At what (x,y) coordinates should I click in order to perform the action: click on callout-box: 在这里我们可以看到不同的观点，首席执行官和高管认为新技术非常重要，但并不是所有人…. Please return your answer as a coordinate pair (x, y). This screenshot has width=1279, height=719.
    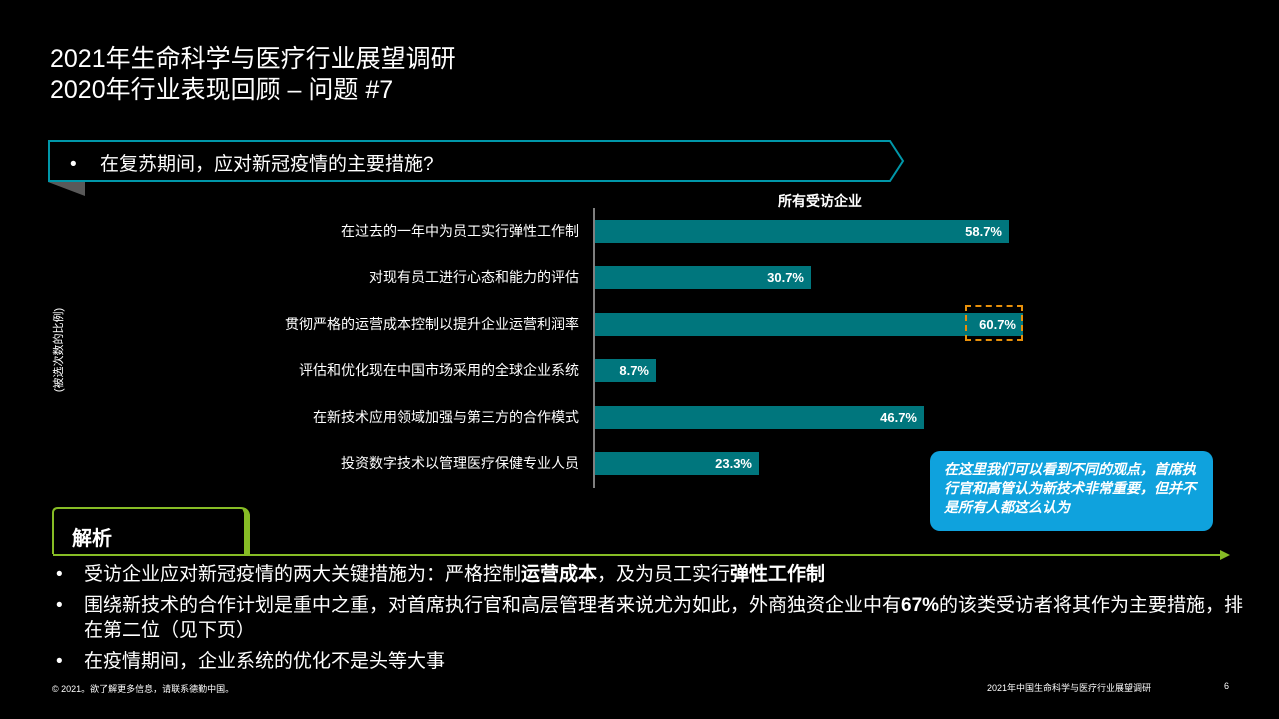
    Looking at the image, I should click on (1071, 491).